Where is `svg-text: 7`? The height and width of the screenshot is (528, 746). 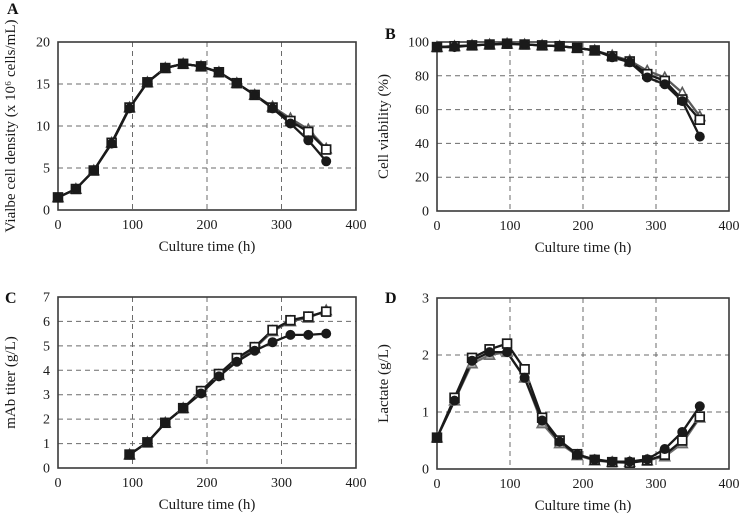 svg-text: 7 is located at coordinates (46, 298).